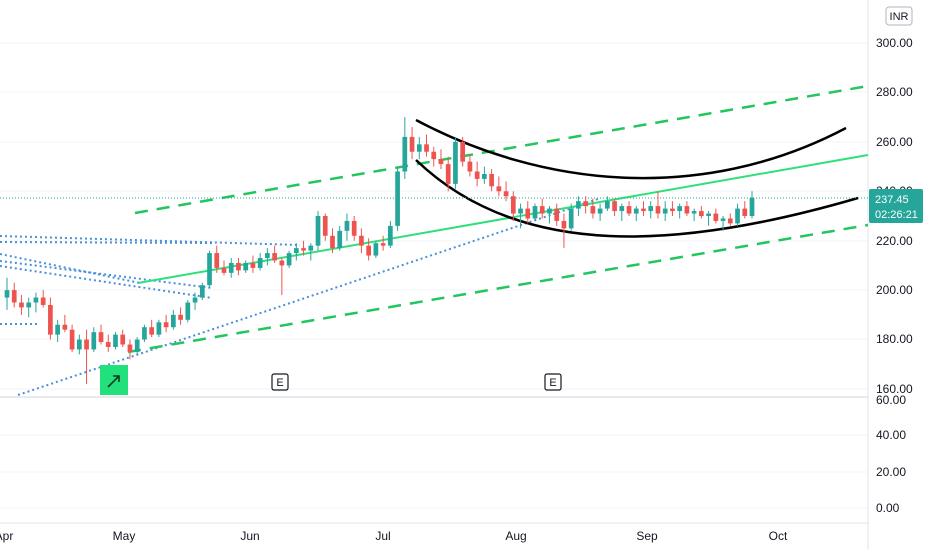 The image size is (932, 550). What do you see at coordinates (114, 380) in the screenshot?
I see `trade-marker` at bounding box center [114, 380].